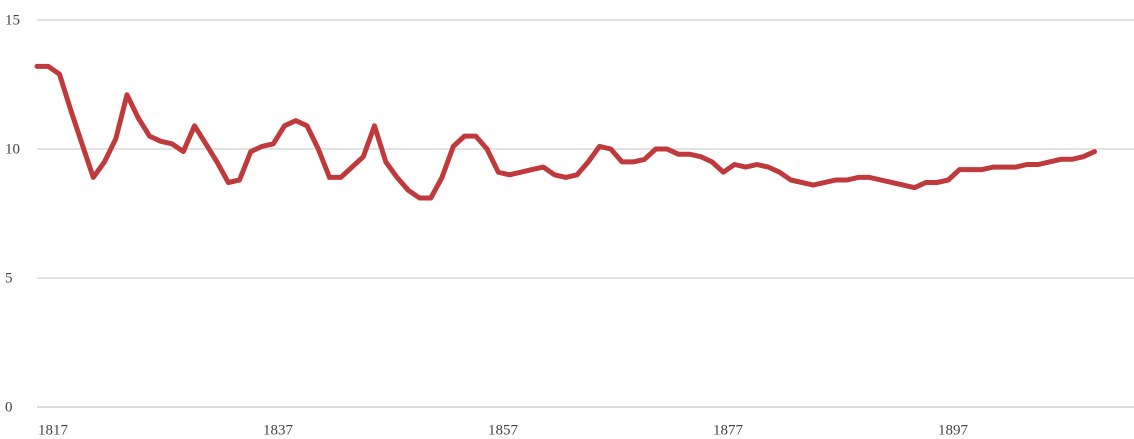 This screenshot has width=1134, height=439. Describe the element at coordinates (728, 430) in the screenshot. I see `x-tick-label: 1877` at that location.